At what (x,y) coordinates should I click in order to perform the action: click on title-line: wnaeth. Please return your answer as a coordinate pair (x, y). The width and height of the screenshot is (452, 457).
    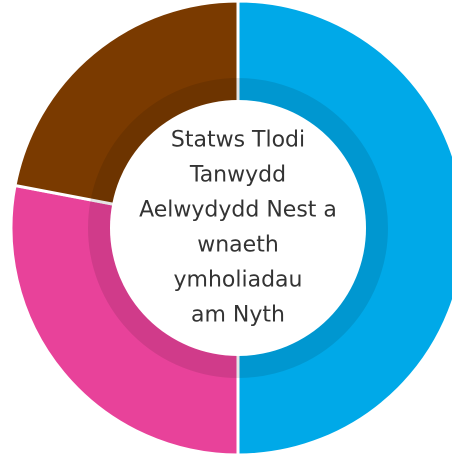
    Looking at the image, I should click on (238, 245).